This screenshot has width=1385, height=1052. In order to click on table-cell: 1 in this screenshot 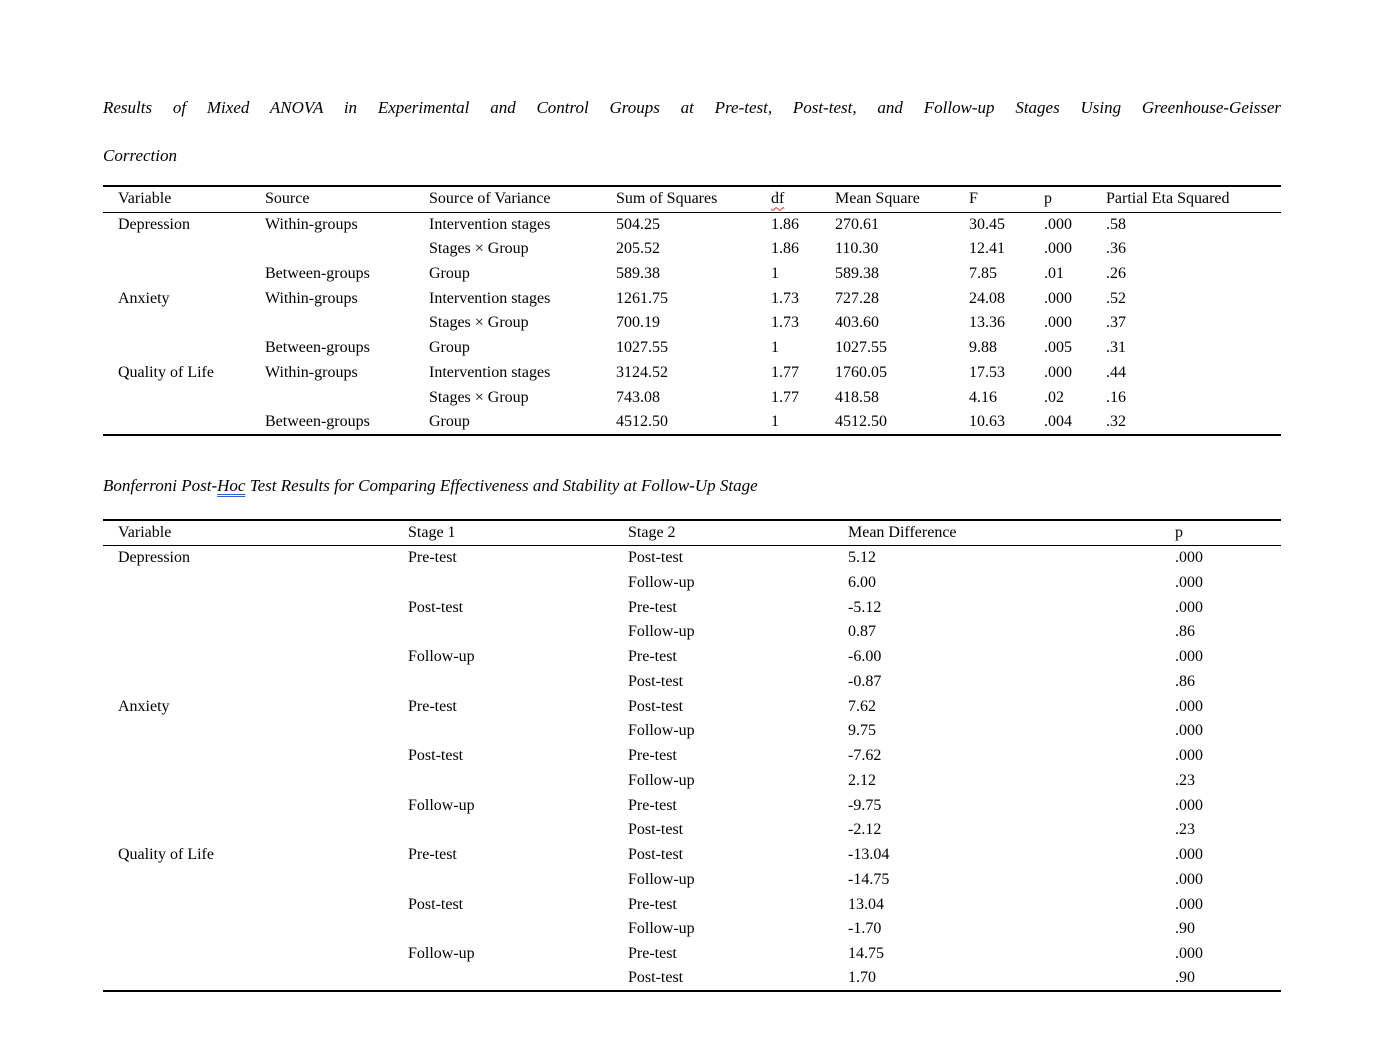, I will do `click(775, 348)`.